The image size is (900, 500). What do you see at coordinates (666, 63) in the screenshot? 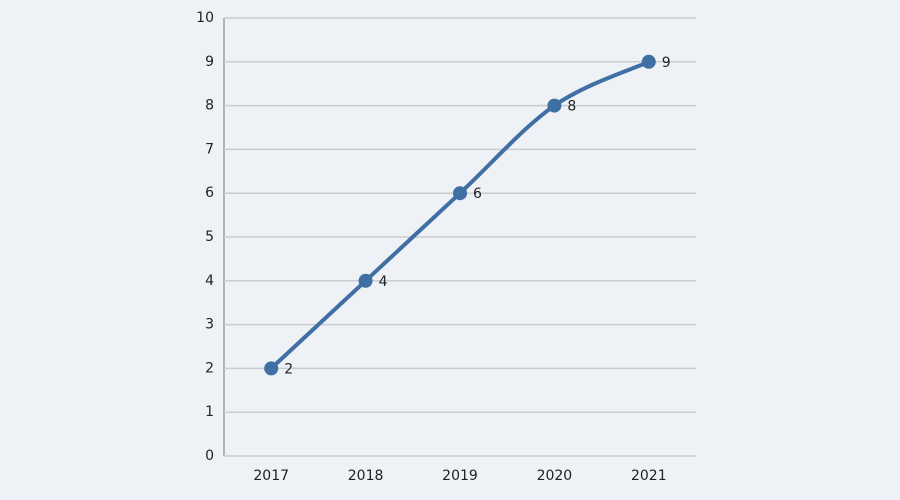
I see `data-label: 9` at bounding box center [666, 63].